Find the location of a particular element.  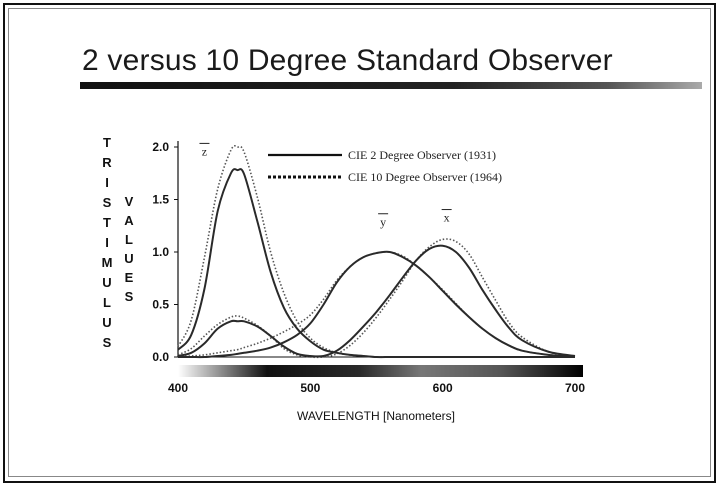

series-x-2-degree is located at coordinates (376, 301).